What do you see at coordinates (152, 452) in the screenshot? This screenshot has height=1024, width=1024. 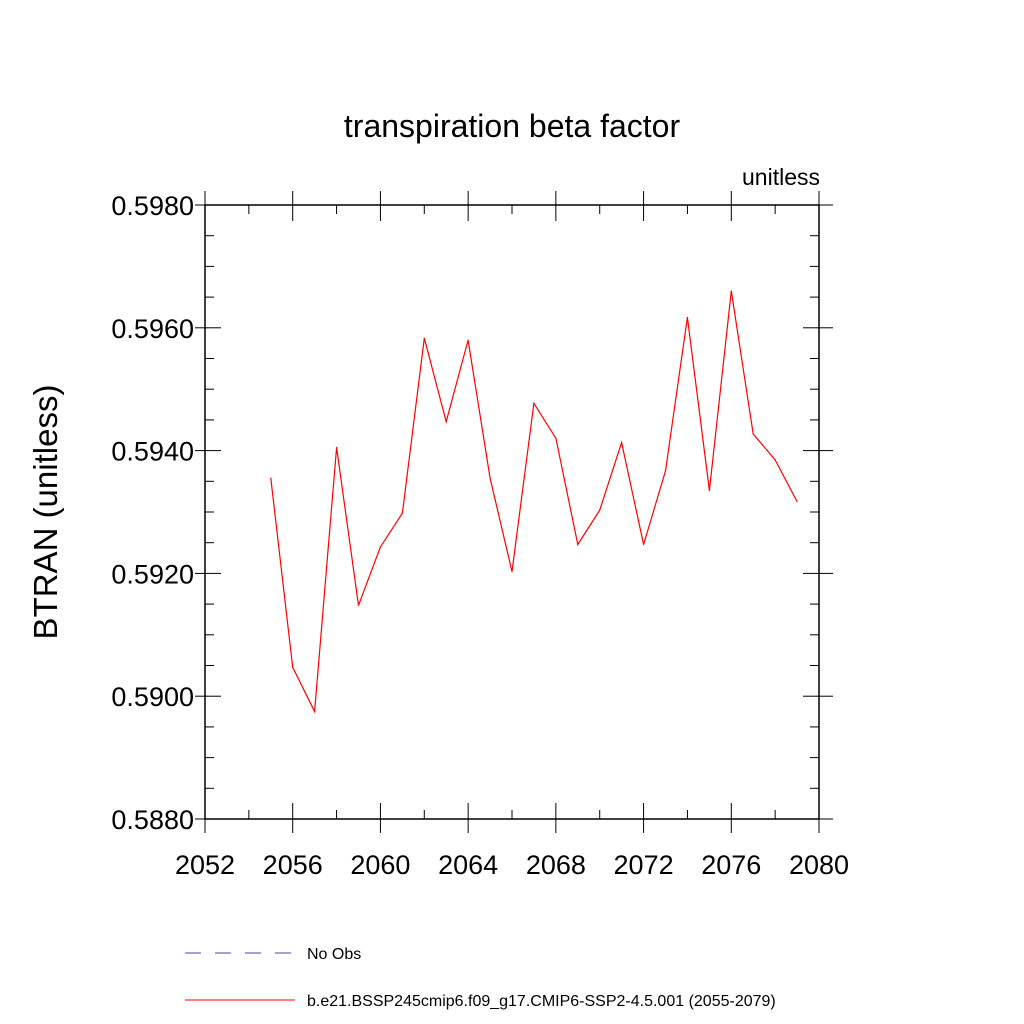 I see `y-tick-label: 0.5940` at bounding box center [152, 452].